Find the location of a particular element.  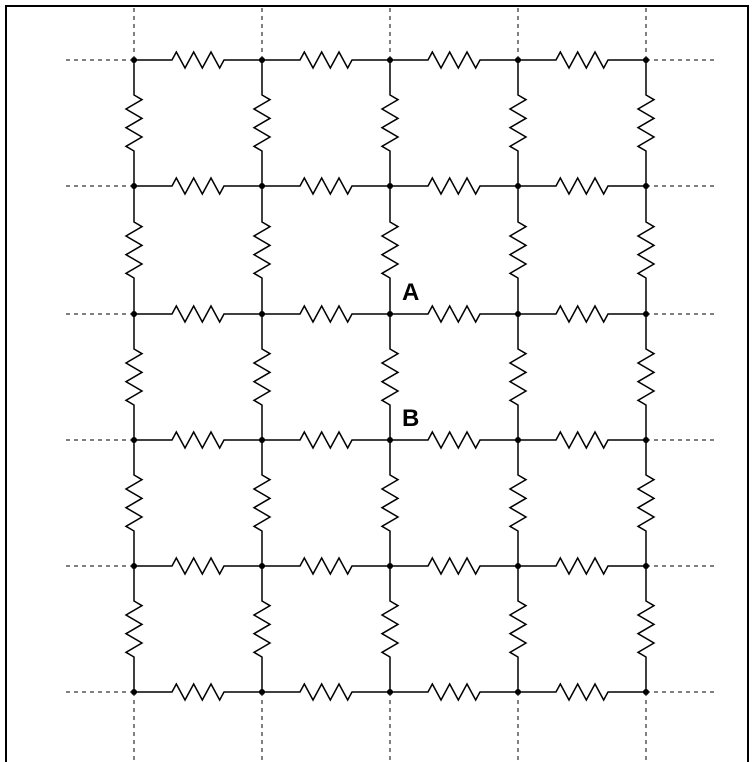

v-resistor-r0-c4 is located at coordinates (646, 123).